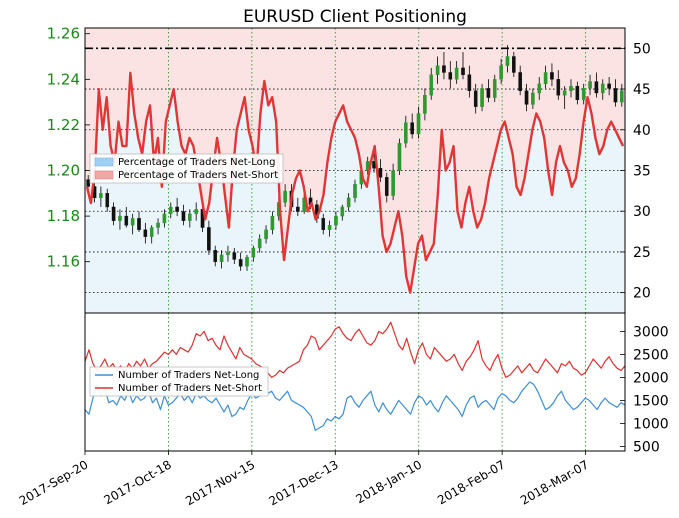 This screenshot has width=679, height=518. What do you see at coordinates (188, 375) in the screenshot?
I see `legend-label-net-long-count: Number of Traders Net-Long` at bounding box center [188, 375].